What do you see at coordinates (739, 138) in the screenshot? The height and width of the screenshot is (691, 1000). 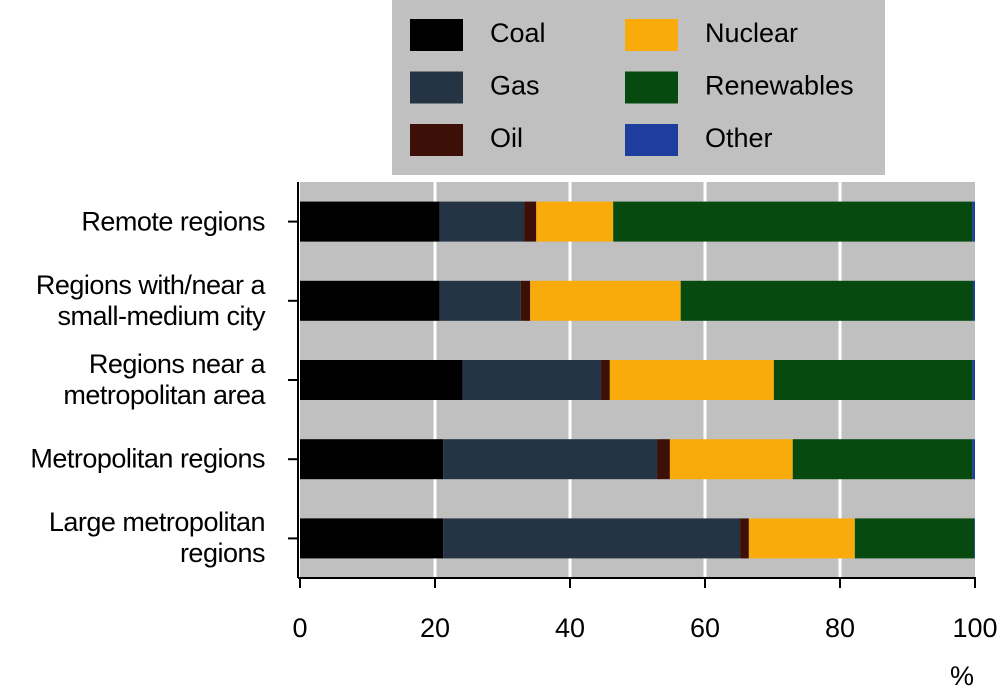 I see `legend-label: Other` at bounding box center [739, 138].